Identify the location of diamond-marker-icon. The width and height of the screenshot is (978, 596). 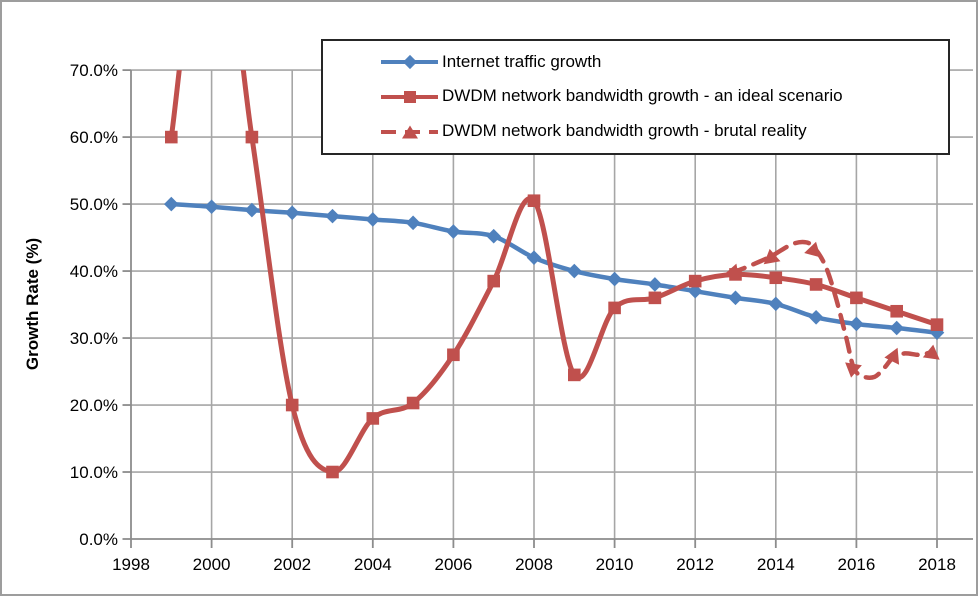
(409, 62).